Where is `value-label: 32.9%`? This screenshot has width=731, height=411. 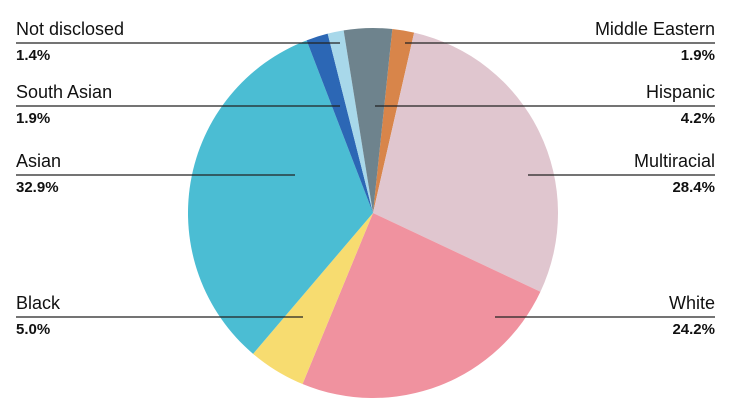 value-label: 32.9% is located at coordinates (37, 187).